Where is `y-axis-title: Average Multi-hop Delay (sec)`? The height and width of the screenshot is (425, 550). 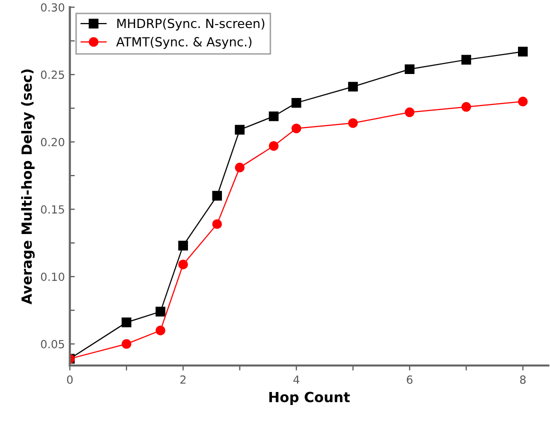 y-axis-title: Average Multi-hop Delay (sec) is located at coordinates (28, 186).